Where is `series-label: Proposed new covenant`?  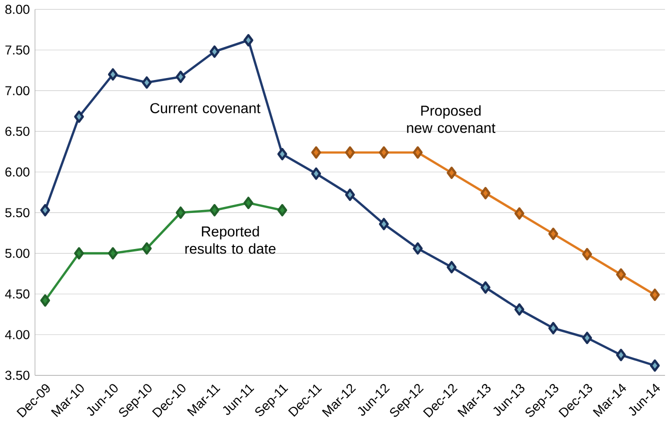 series-label: Proposed new covenant is located at coordinates (451, 119).